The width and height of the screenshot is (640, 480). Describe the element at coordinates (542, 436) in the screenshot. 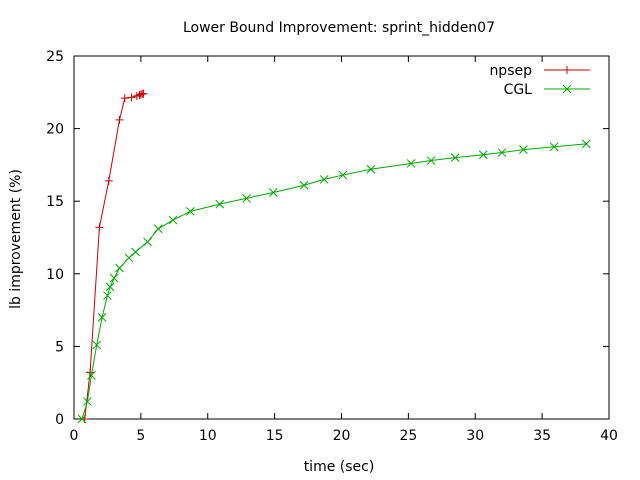

I see `x-tick-label: 35` at that location.